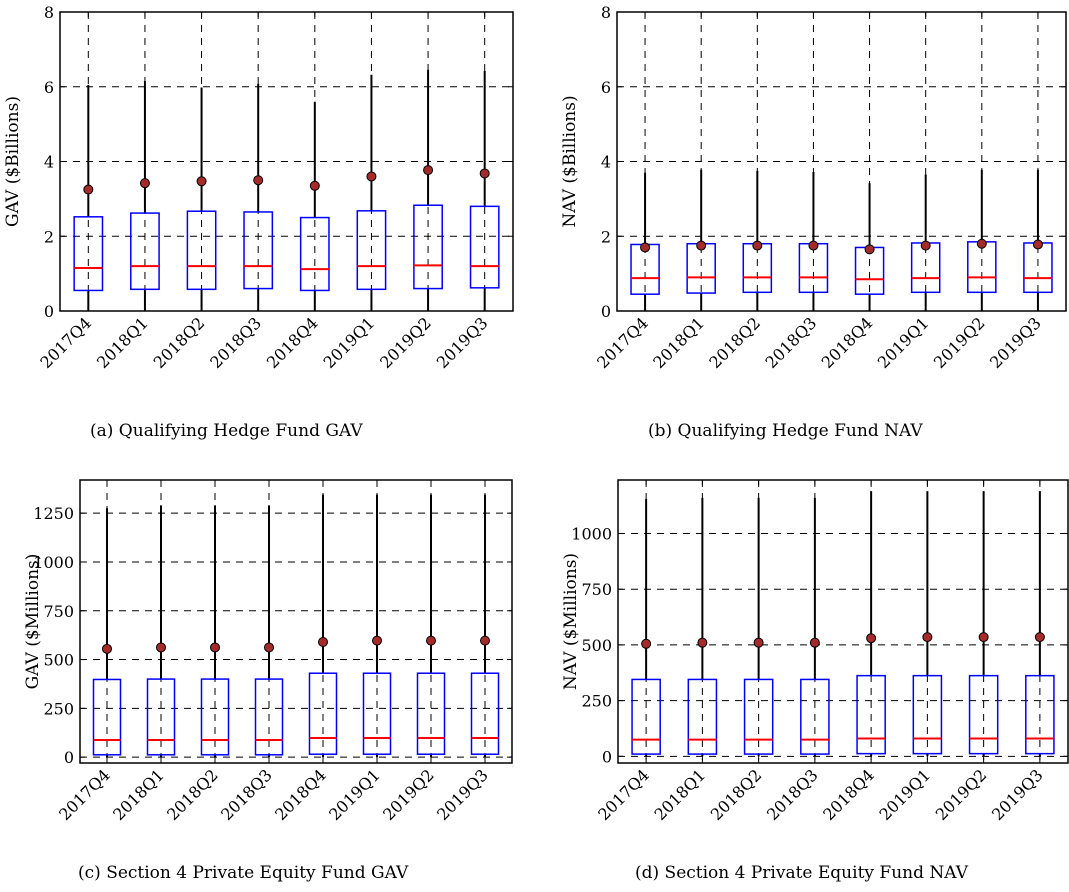 The width and height of the screenshot is (1069, 892). I want to click on grid-lines, so click(843, 621).